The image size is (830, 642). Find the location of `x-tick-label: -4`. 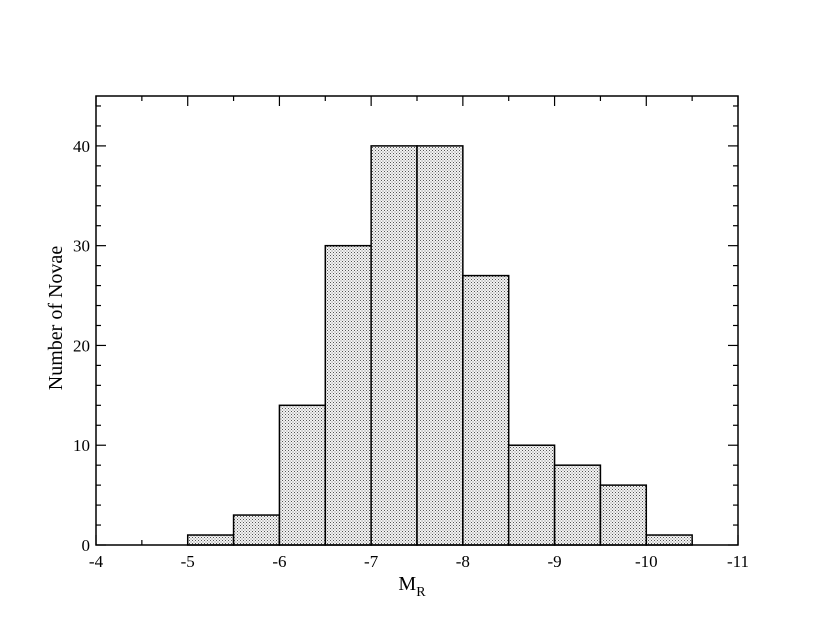

x-tick-label: -4 is located at coordinates (96, 561).